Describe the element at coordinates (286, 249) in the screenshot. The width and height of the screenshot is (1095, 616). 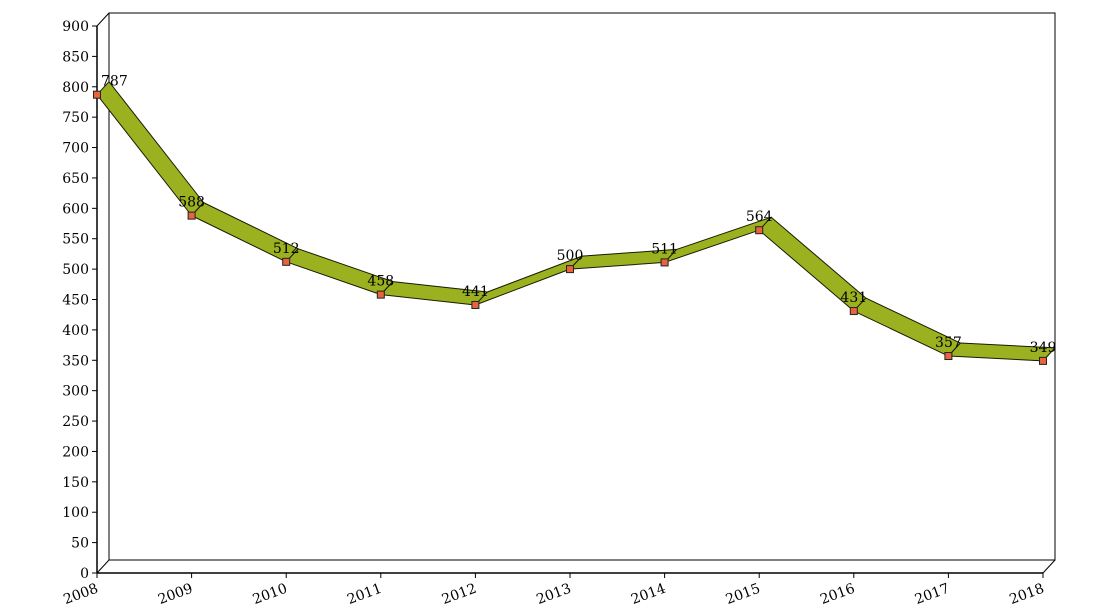
I see `data-label: 512` at that location.